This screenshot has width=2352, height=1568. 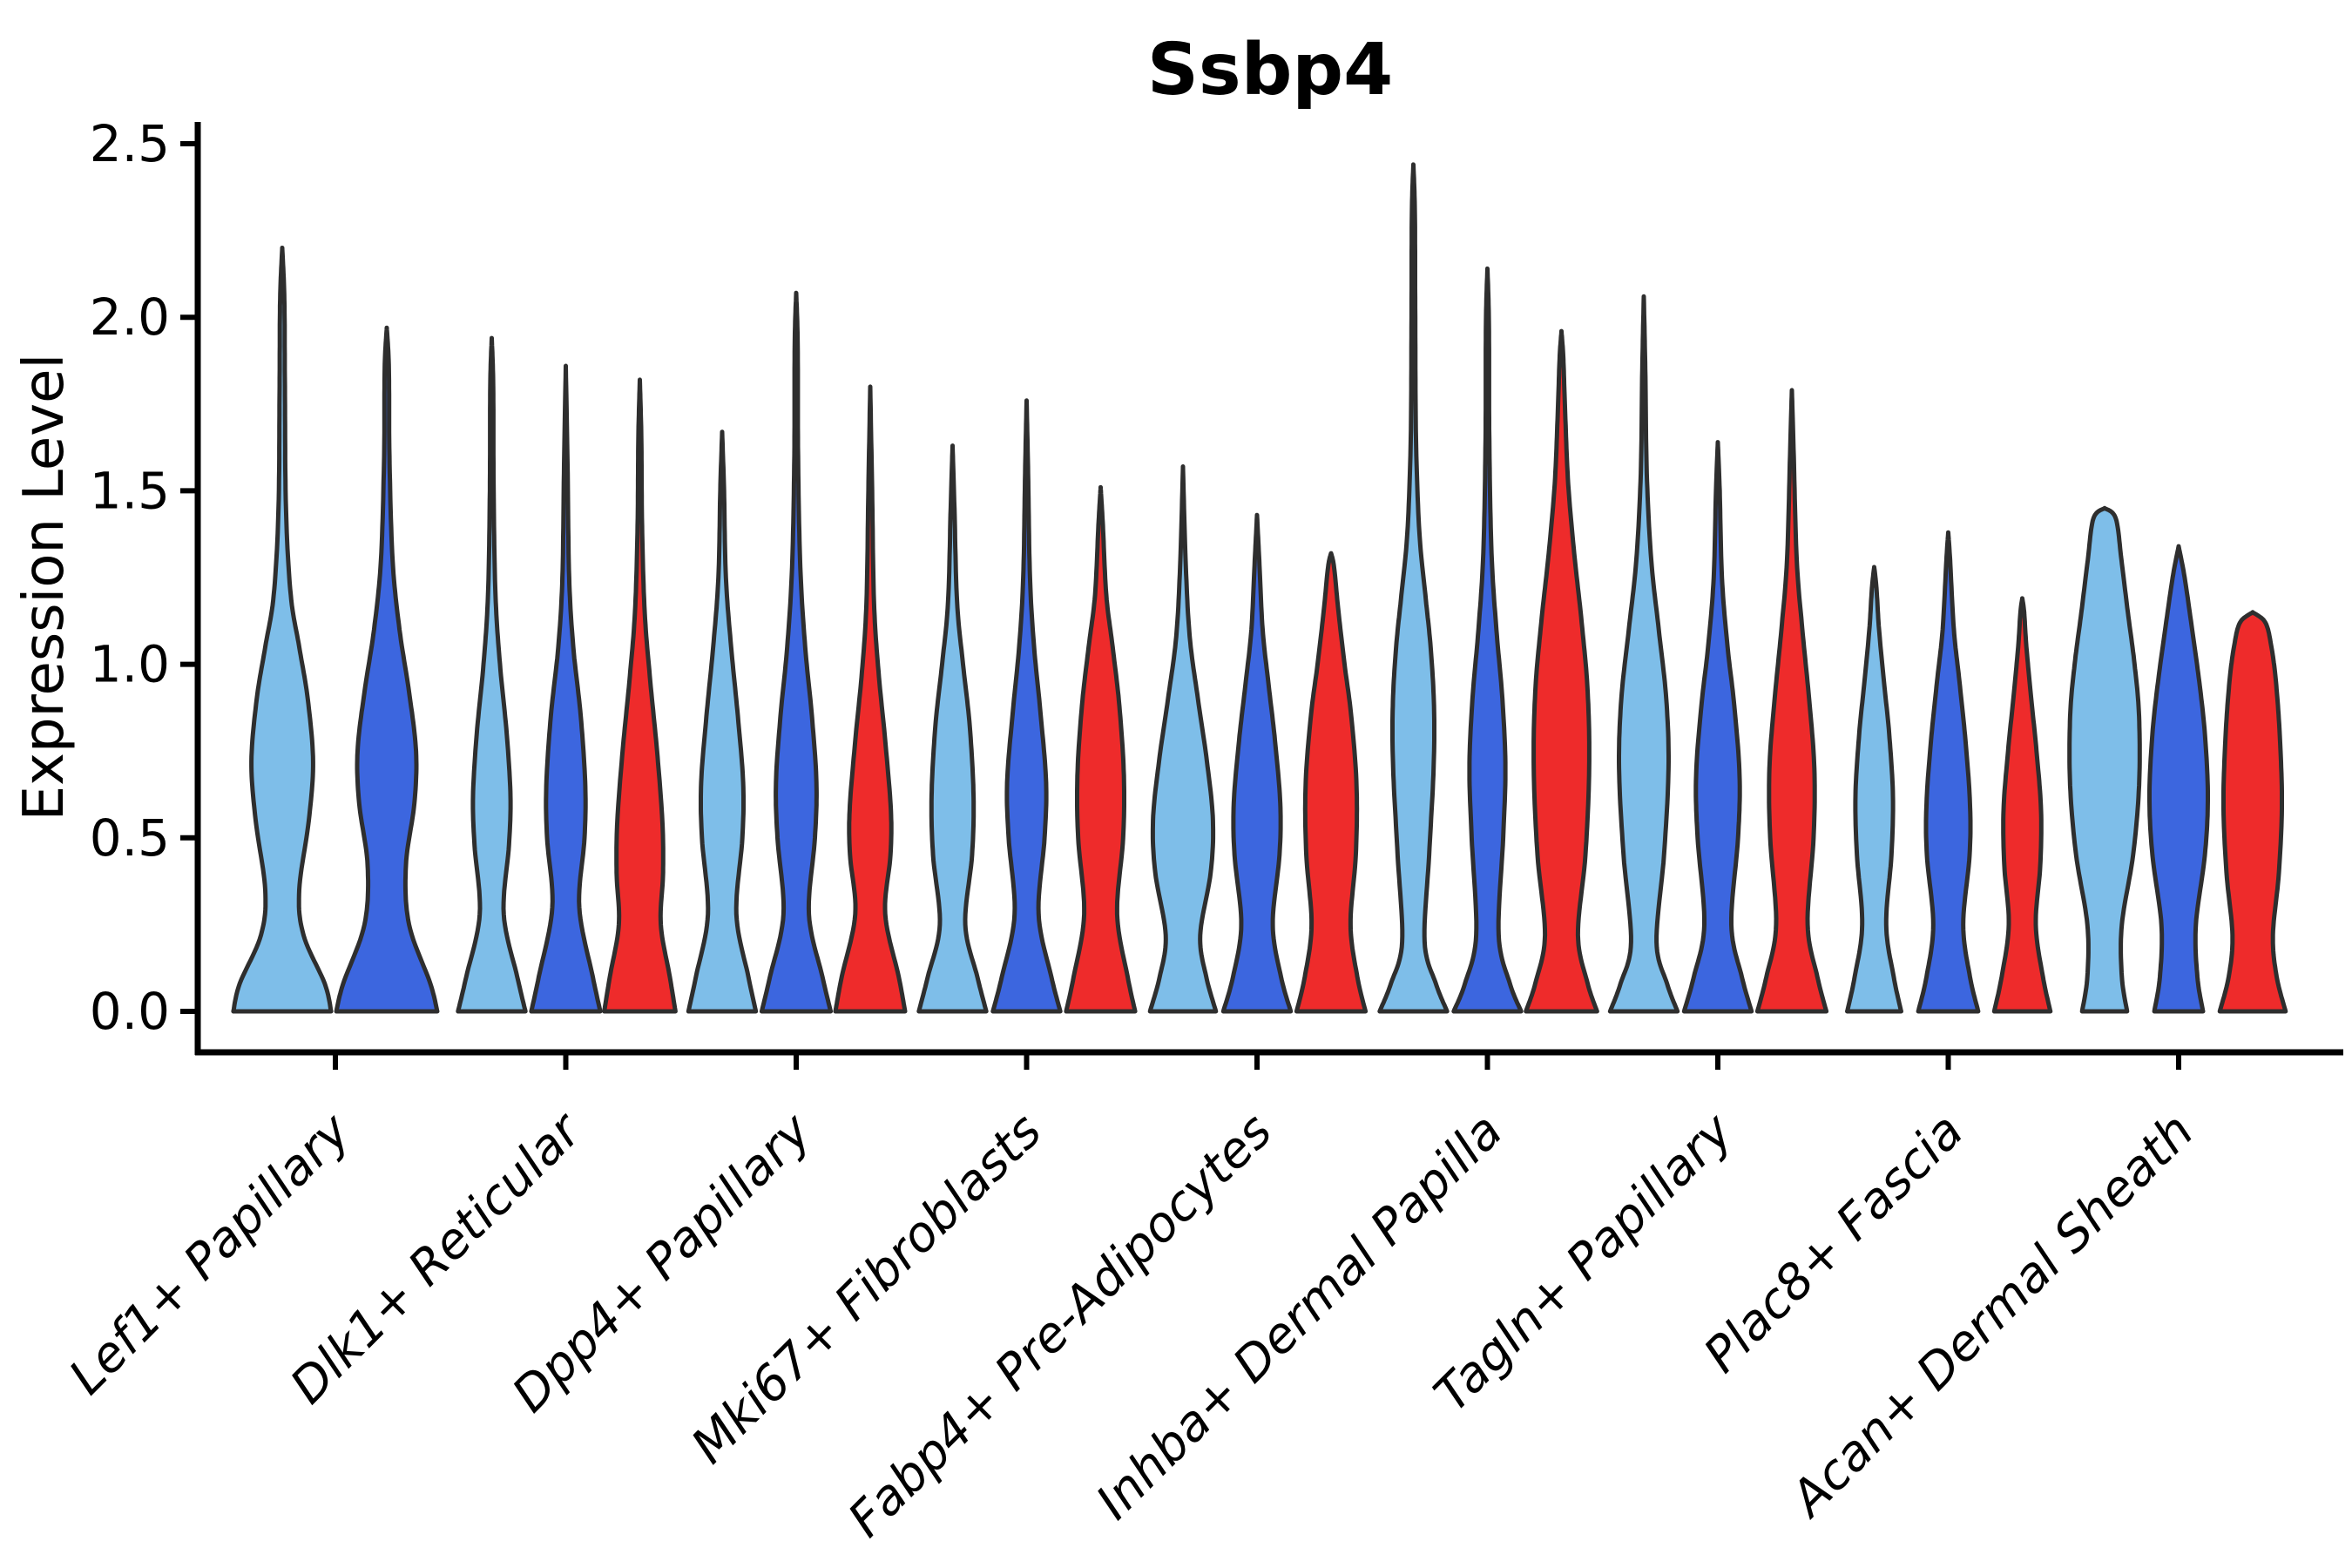 I want to click on y-tick-label: 1.0, so click(x=130, y=664).